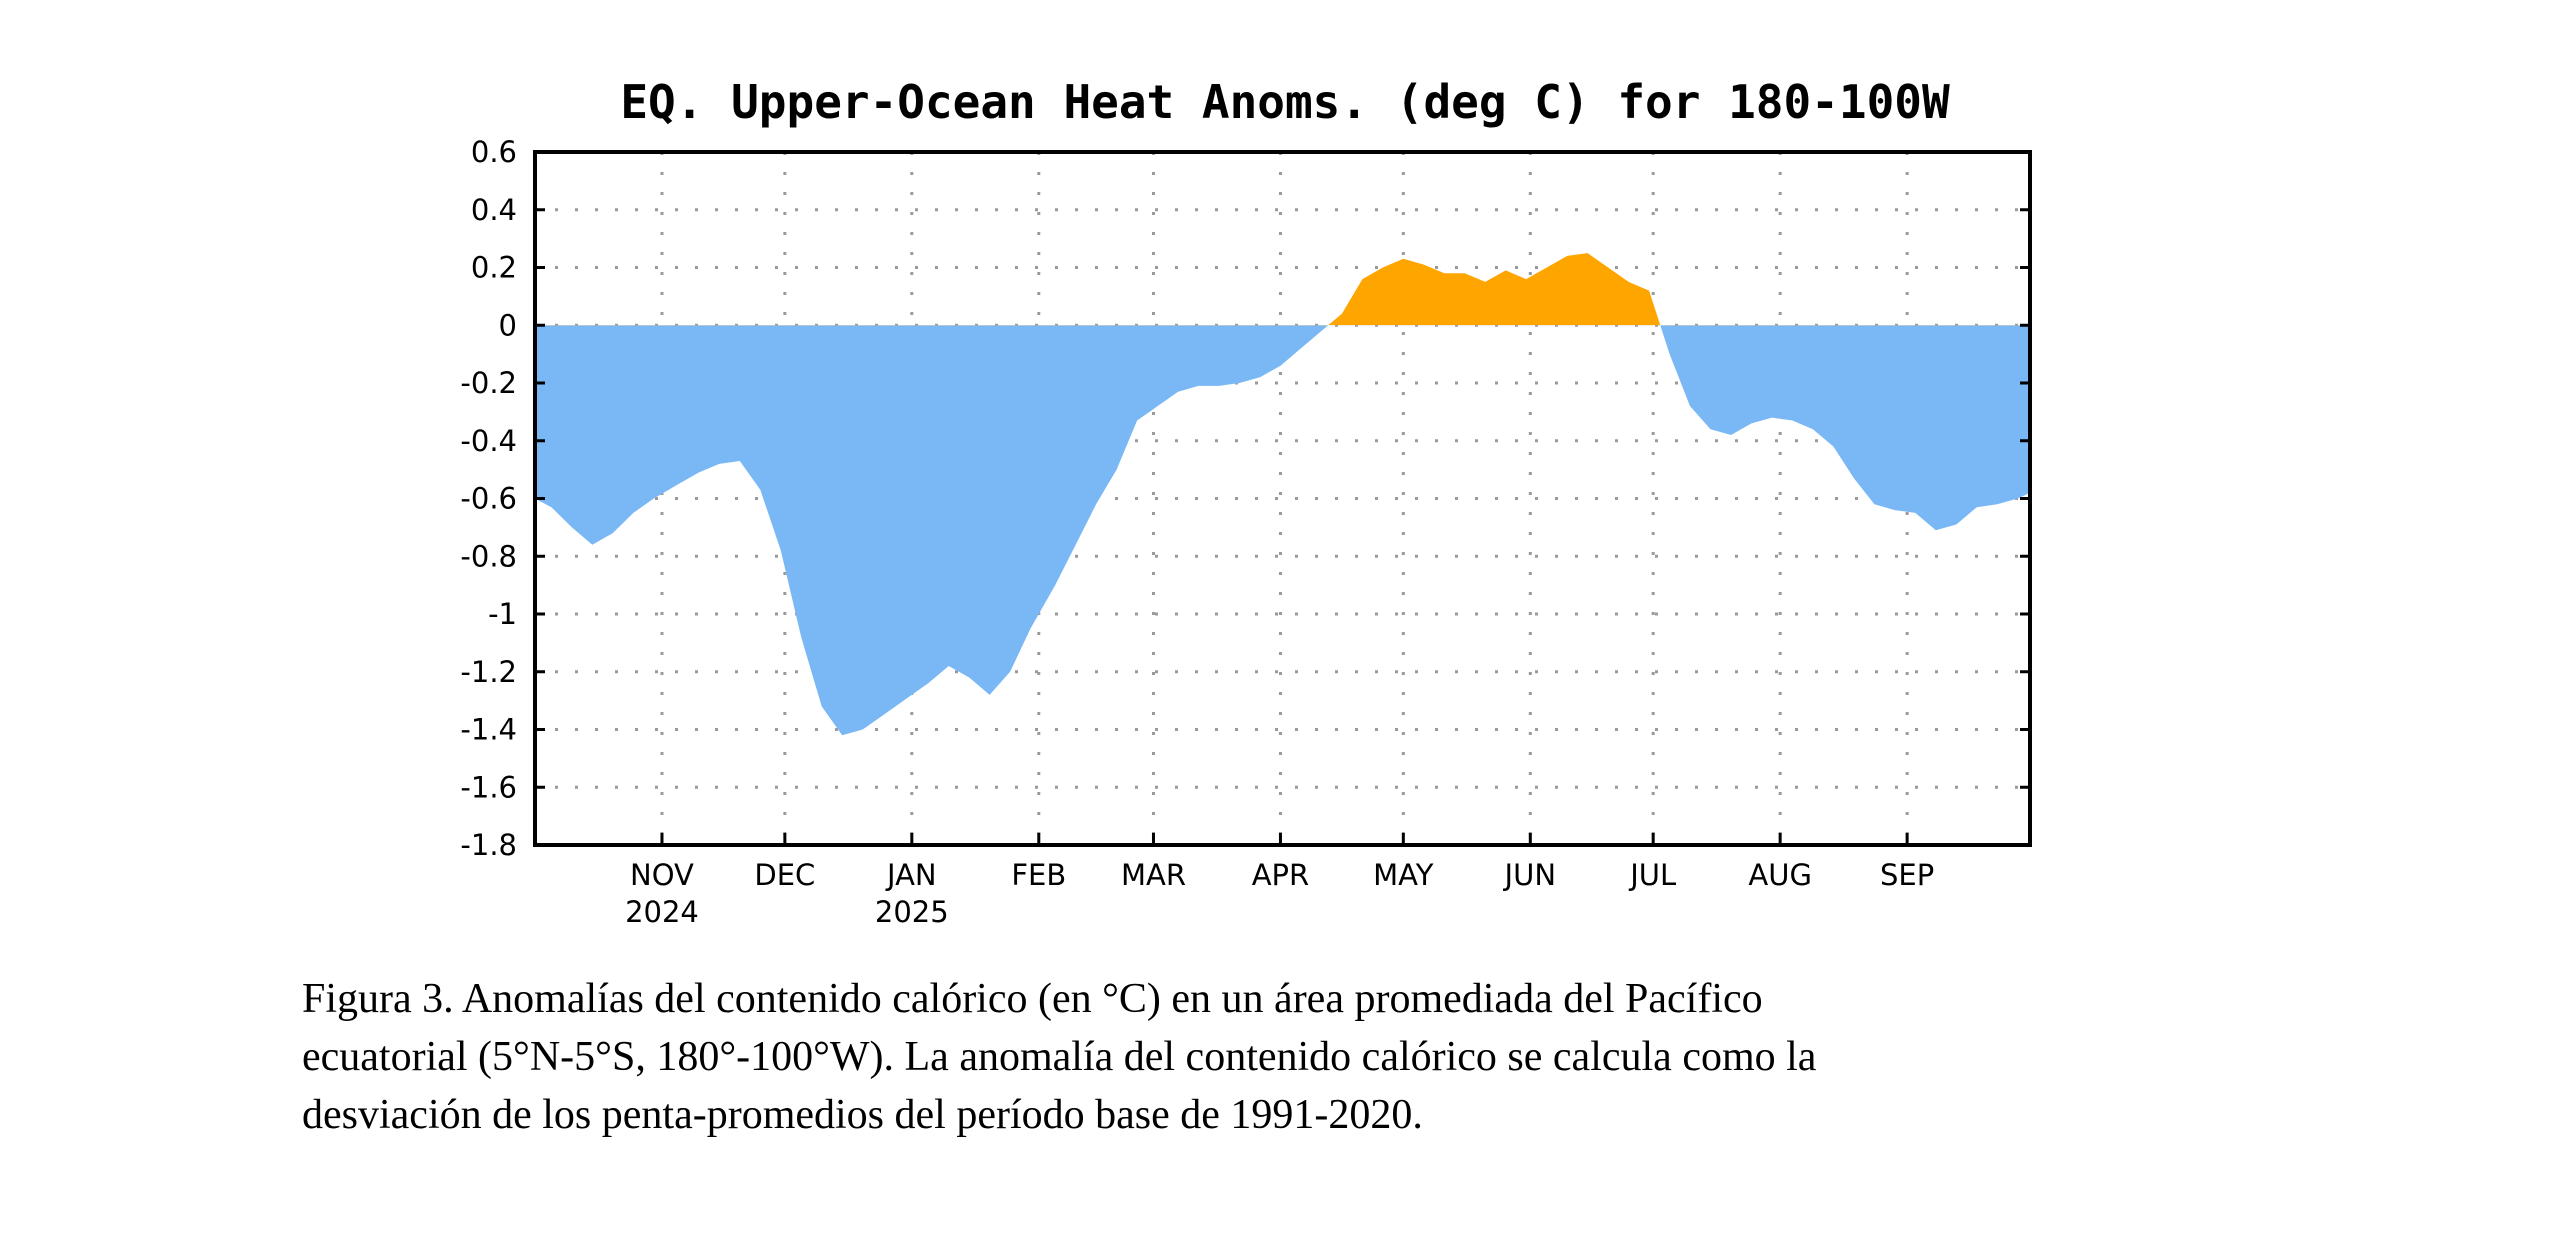 The image size is (2550, 1237). What do you see at coordinates (912, 912) in the screenshot?
I see `x-tick-year-label: 2025` at bounding box center [912, 912].